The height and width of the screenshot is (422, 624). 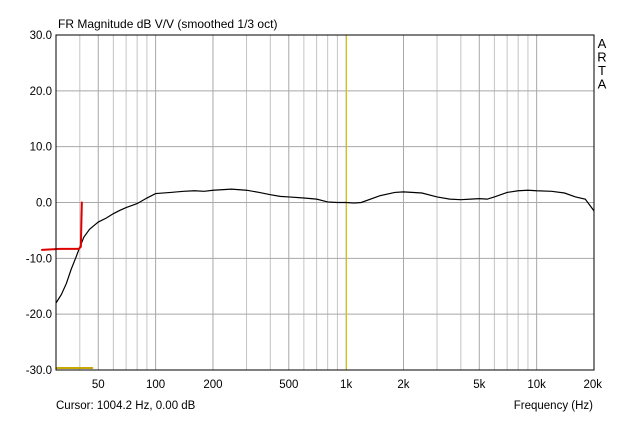 What do you see at coordinates (98, 385) in the screenshot?
I see `x-tick-label: 50` at bounding box center [98, 385].